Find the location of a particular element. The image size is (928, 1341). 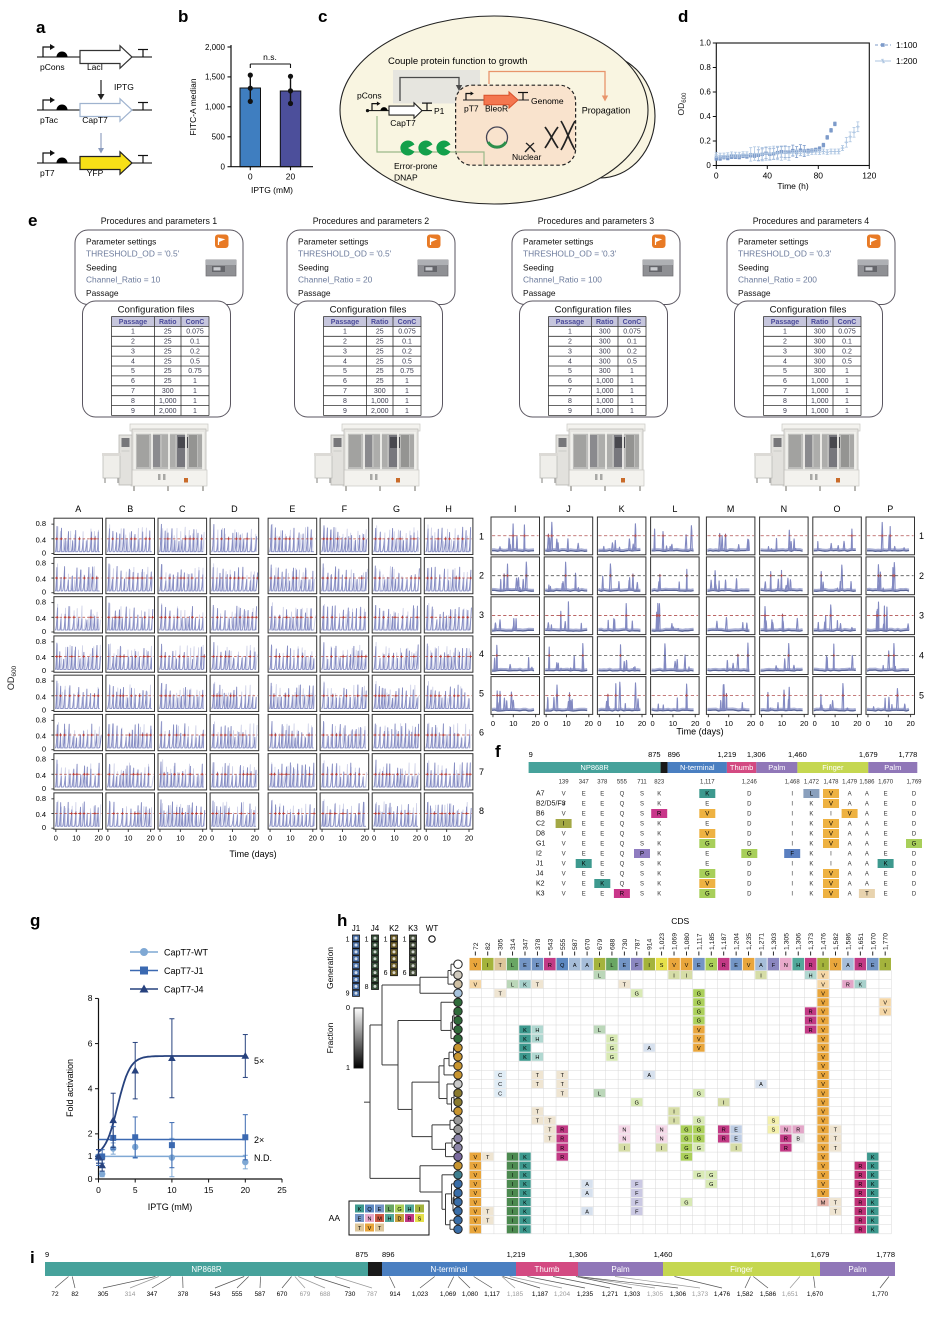

svg-text: 1,306 is located at coordinates (578, 1254).